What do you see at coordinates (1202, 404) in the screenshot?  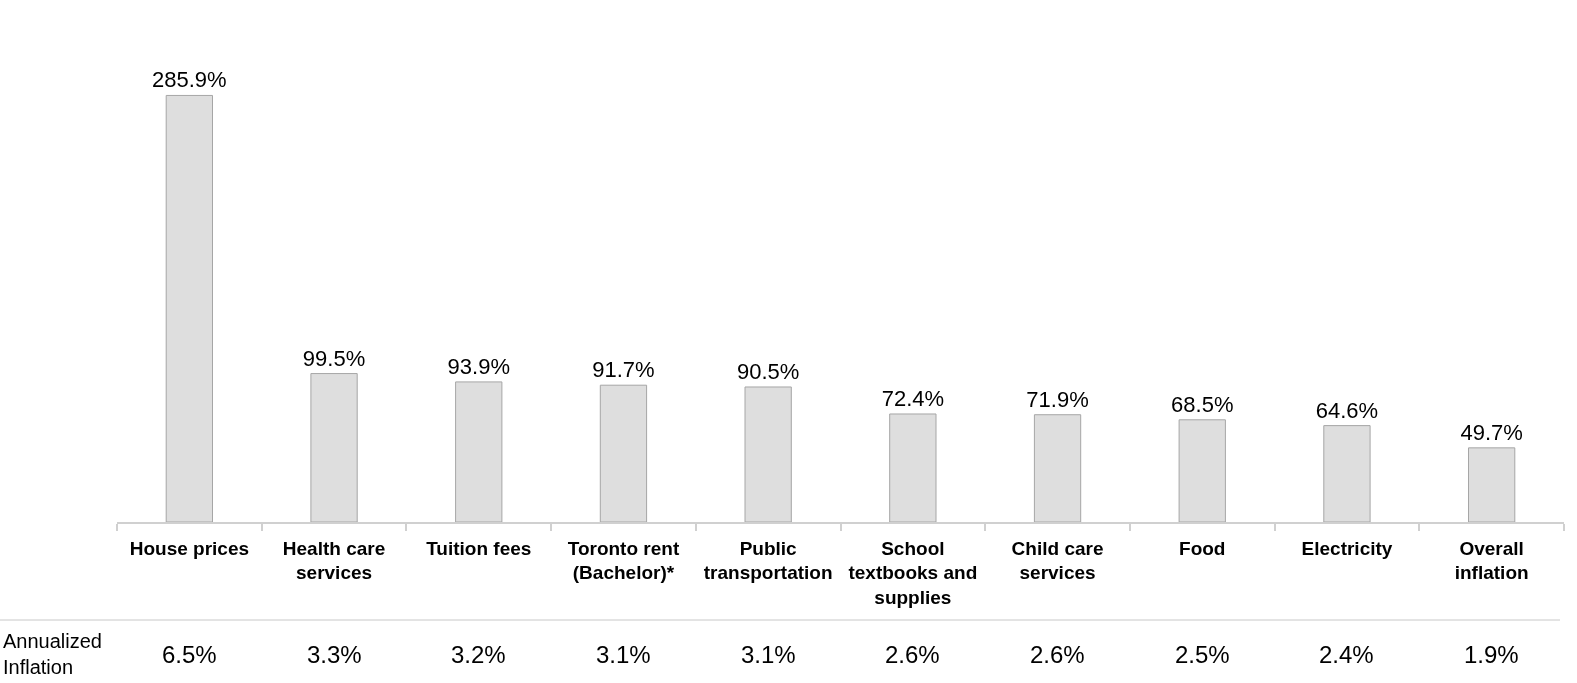 I see `data-label: 68.5%` at bounding box center [1202, 404].